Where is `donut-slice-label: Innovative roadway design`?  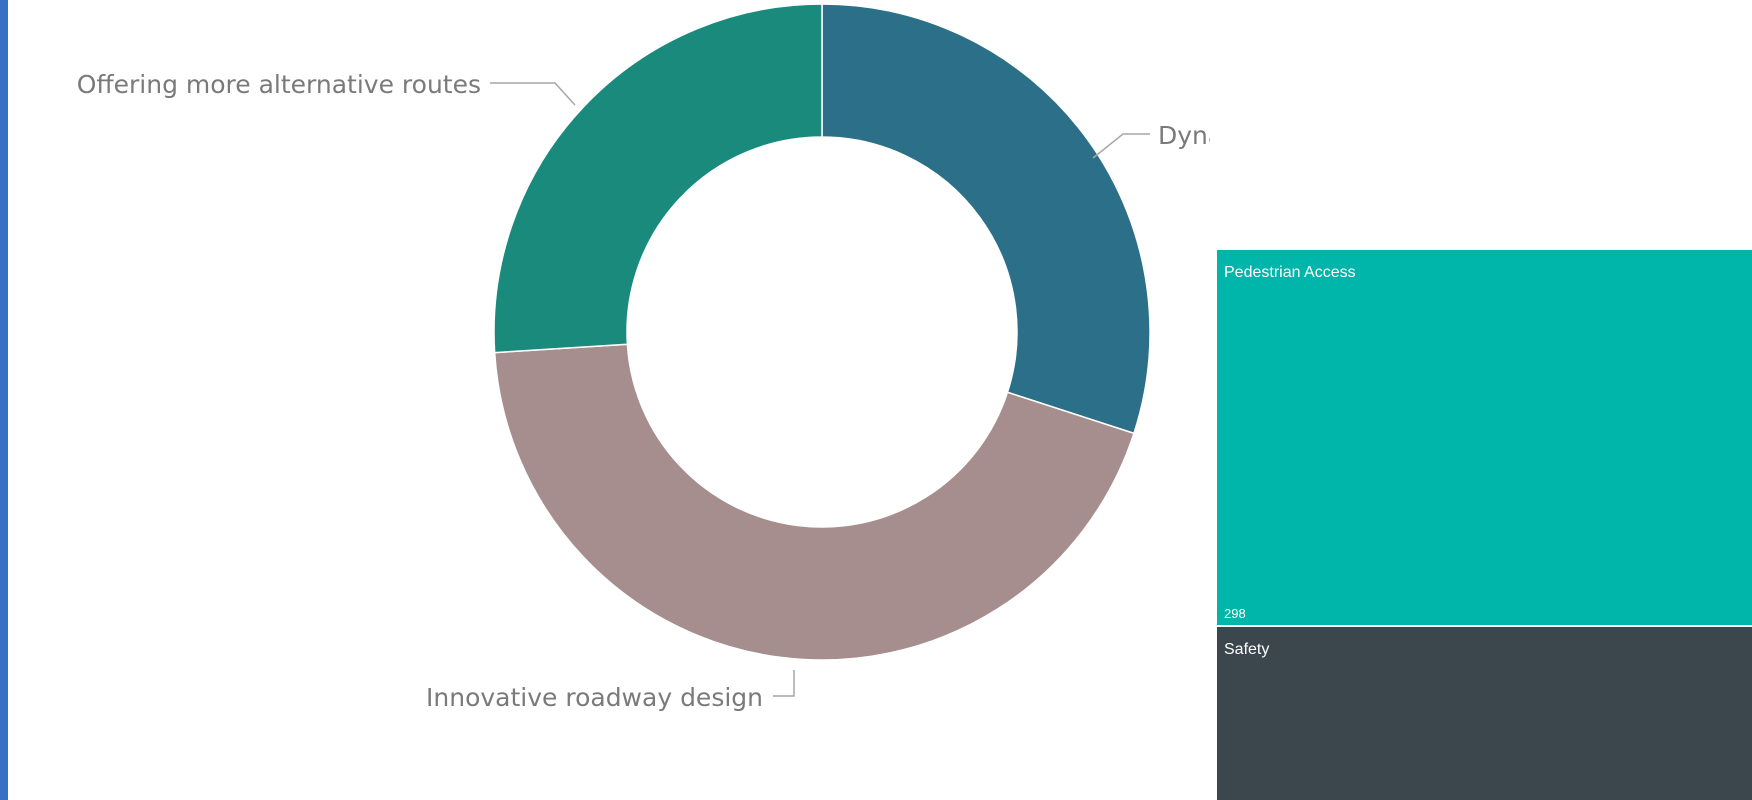 donut-slice-label: Innovative roadway design is located at coordinates (594, 697).